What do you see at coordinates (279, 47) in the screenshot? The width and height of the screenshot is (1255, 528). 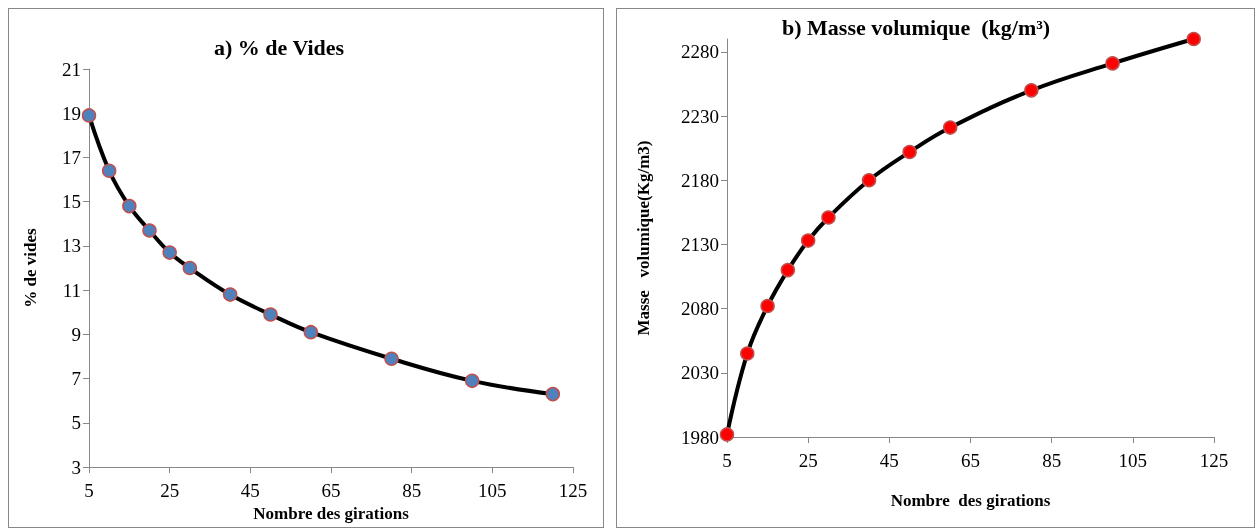 I see `chart-title: a) % de Vides` at bounding box center [279, 47].